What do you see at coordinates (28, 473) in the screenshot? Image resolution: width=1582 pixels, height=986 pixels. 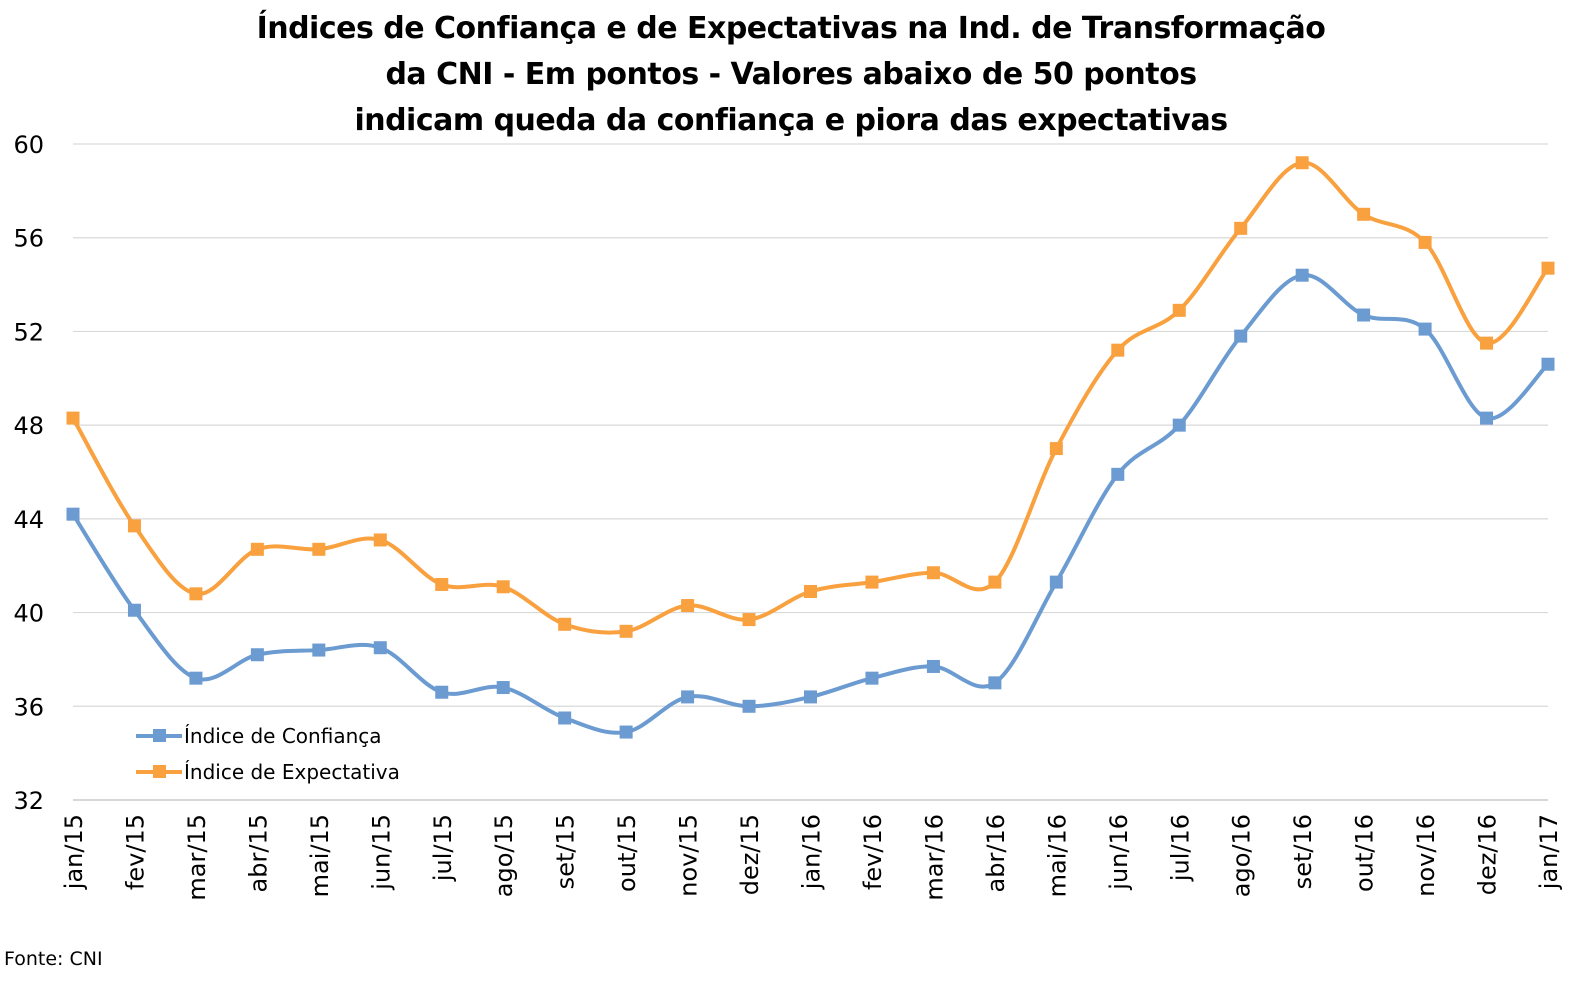 I see `y-axis: 32 36 40 44 48 52 56 60` at bounding box center [28, 473].